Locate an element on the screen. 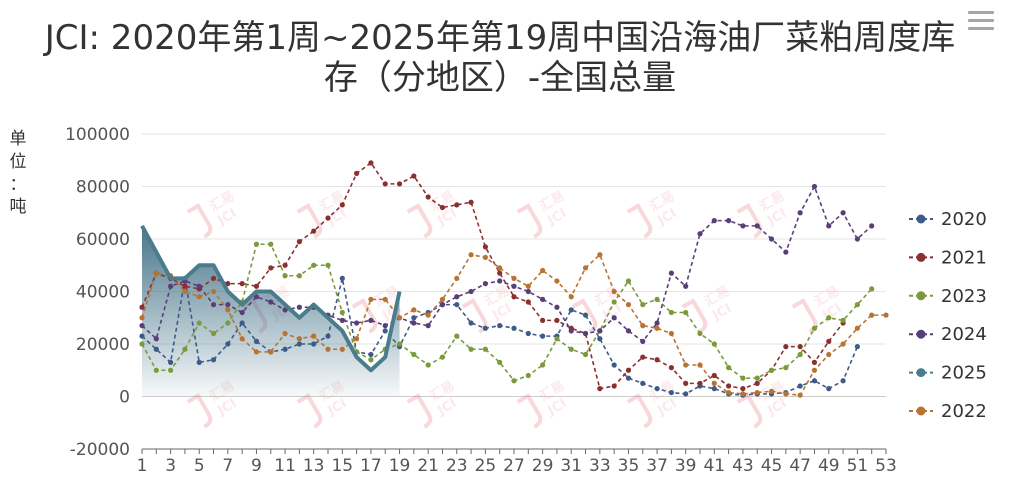 This screenshot has width=1010, height=494. legend-item-2021: 2021 is located at coordinates (948, 257).